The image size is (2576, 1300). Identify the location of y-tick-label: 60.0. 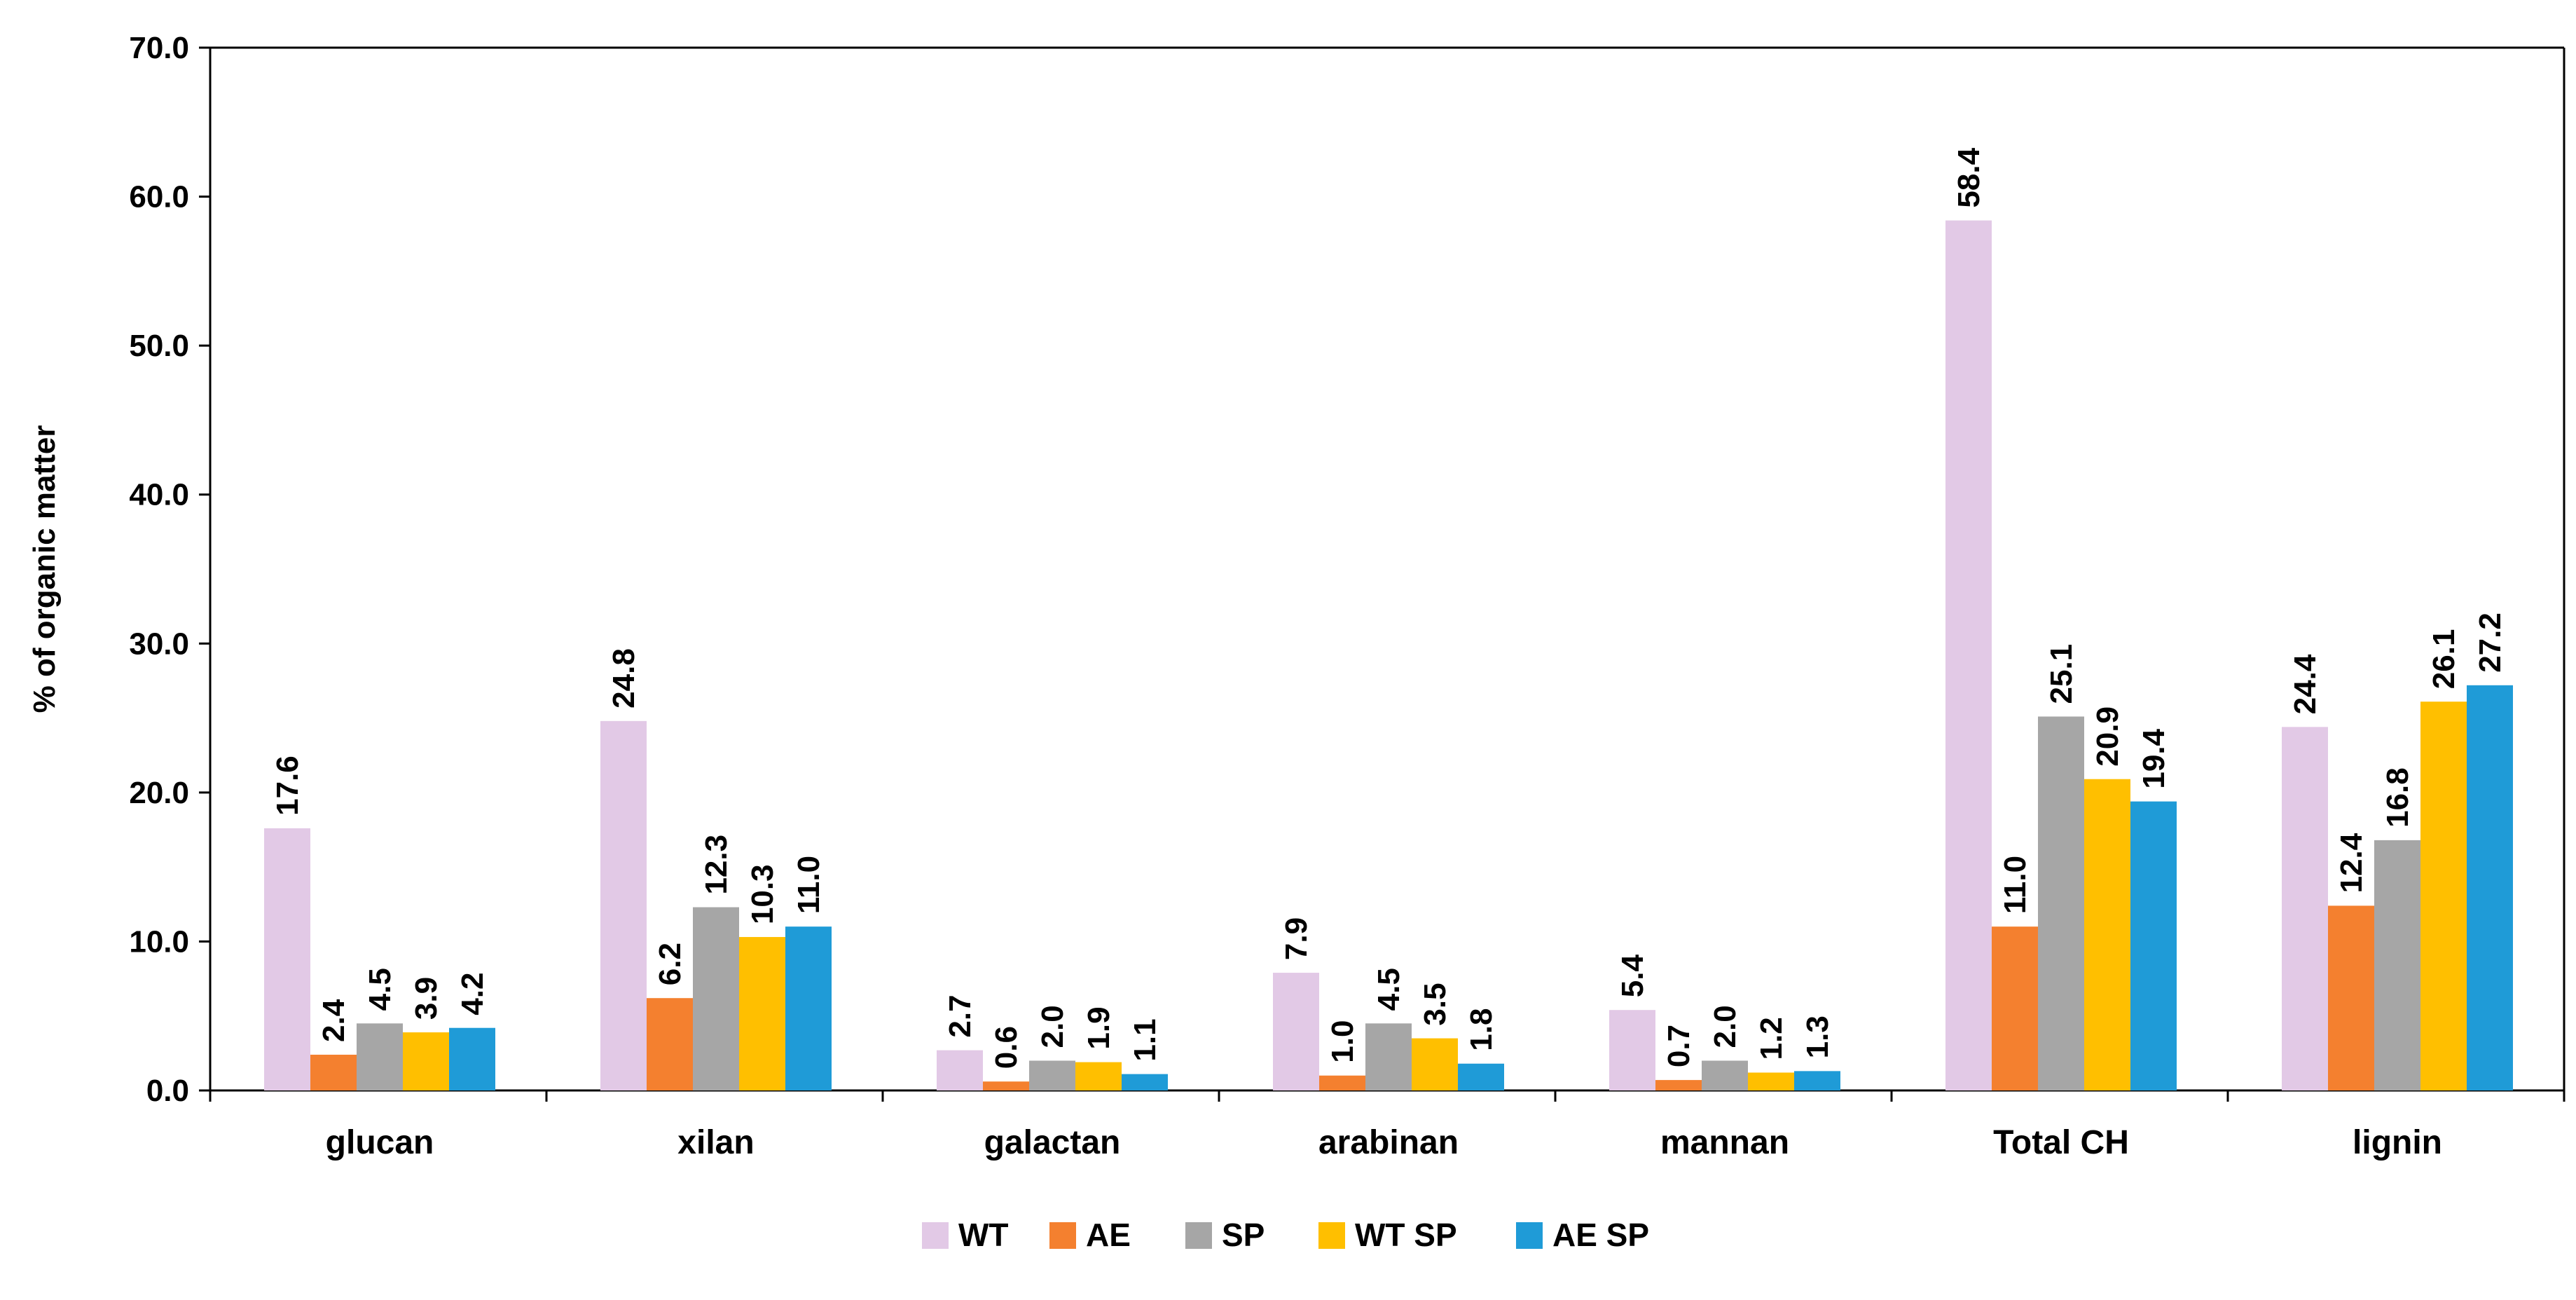
(159, 197).